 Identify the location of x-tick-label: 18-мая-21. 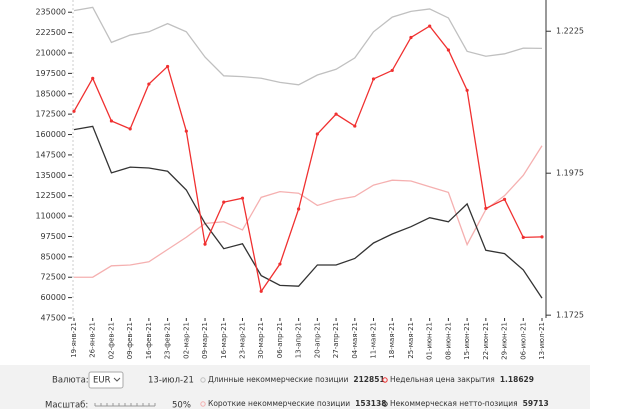
(392, 340).